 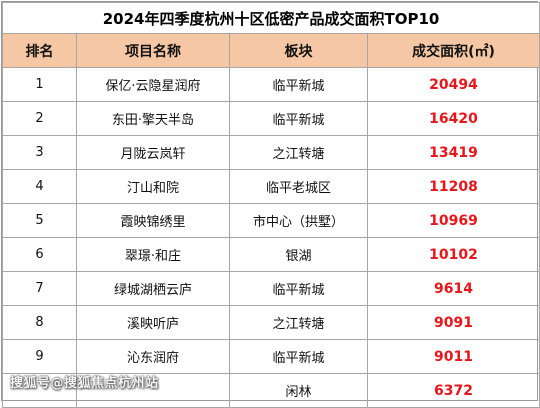 I want to click on title-row: 2024年四季度杭州十区低密产品成交面积TOP10, so click(x=270, y=18).